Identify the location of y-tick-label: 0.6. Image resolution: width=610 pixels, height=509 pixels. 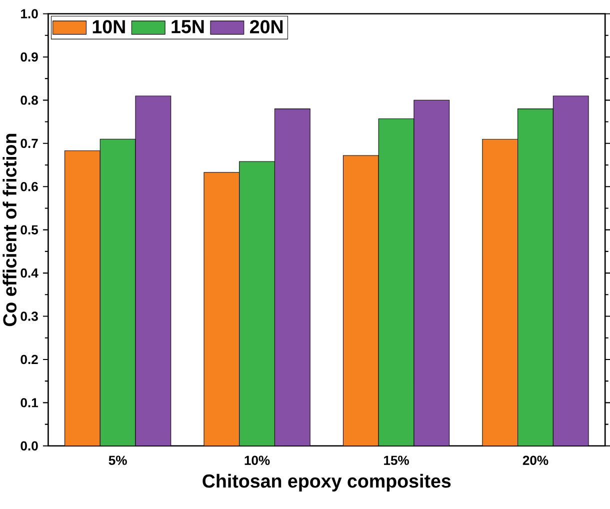
(29, 187).